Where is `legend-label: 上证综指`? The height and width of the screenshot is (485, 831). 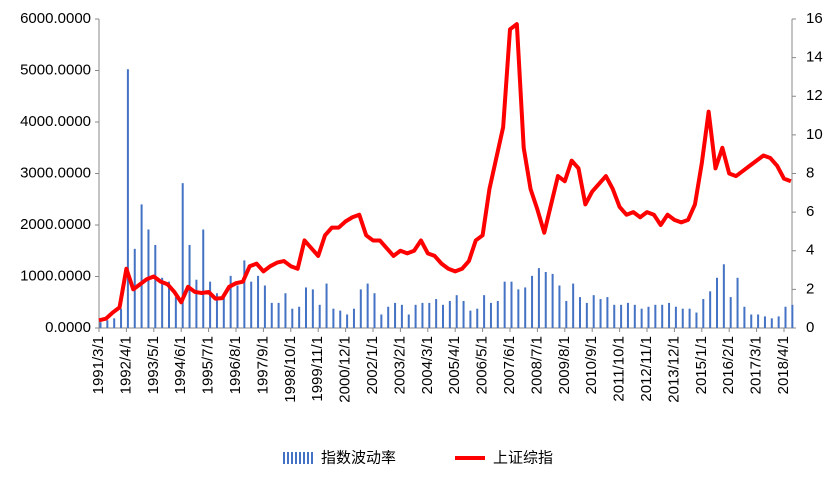 legend-label: 上证综指 is located at coordinates (523, 458).